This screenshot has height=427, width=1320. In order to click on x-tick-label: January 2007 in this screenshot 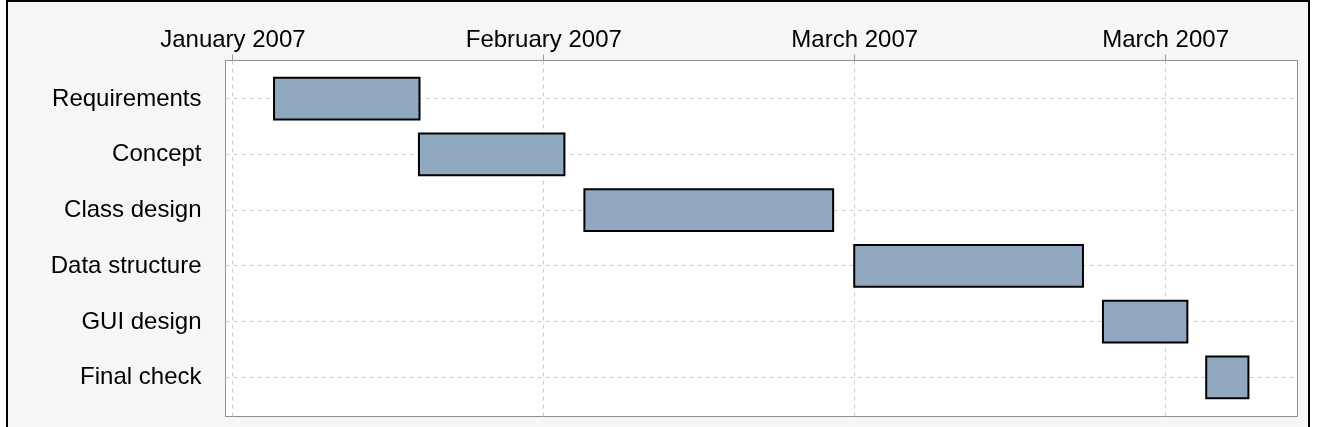, I will do `click(233, 38)`.